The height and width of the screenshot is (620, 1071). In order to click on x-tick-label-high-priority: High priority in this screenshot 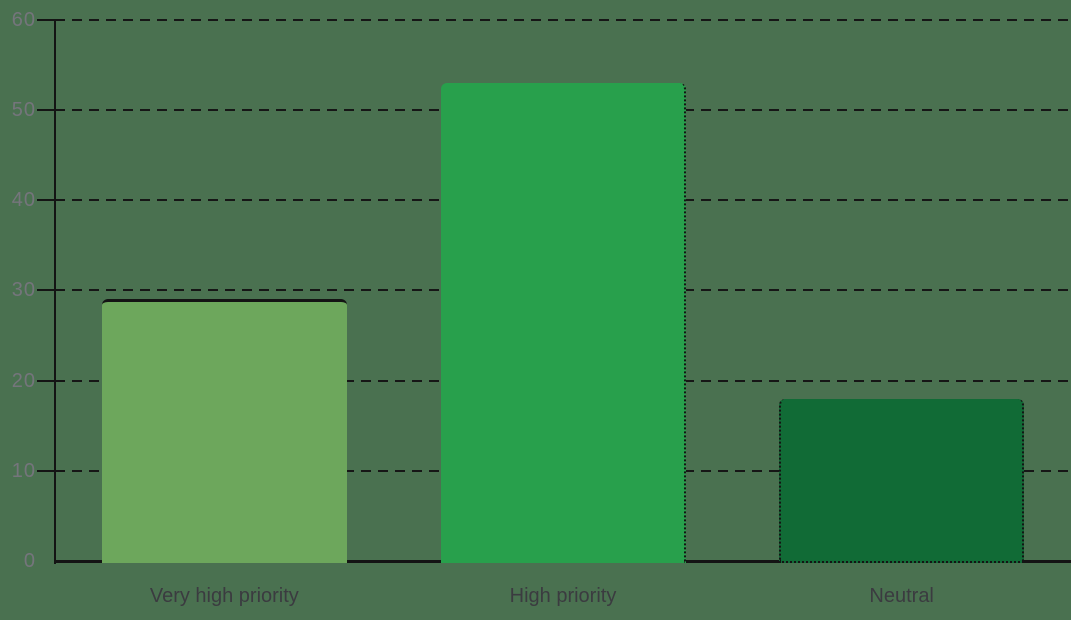, I will do `click(563, 596)`.